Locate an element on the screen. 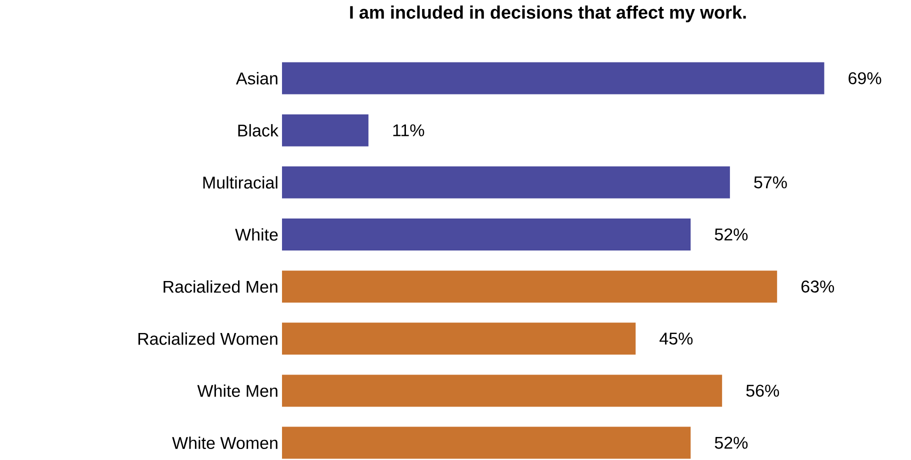 This screenshot has width=911, height=460. data-label: 57% is located at coordinates (770, 182).